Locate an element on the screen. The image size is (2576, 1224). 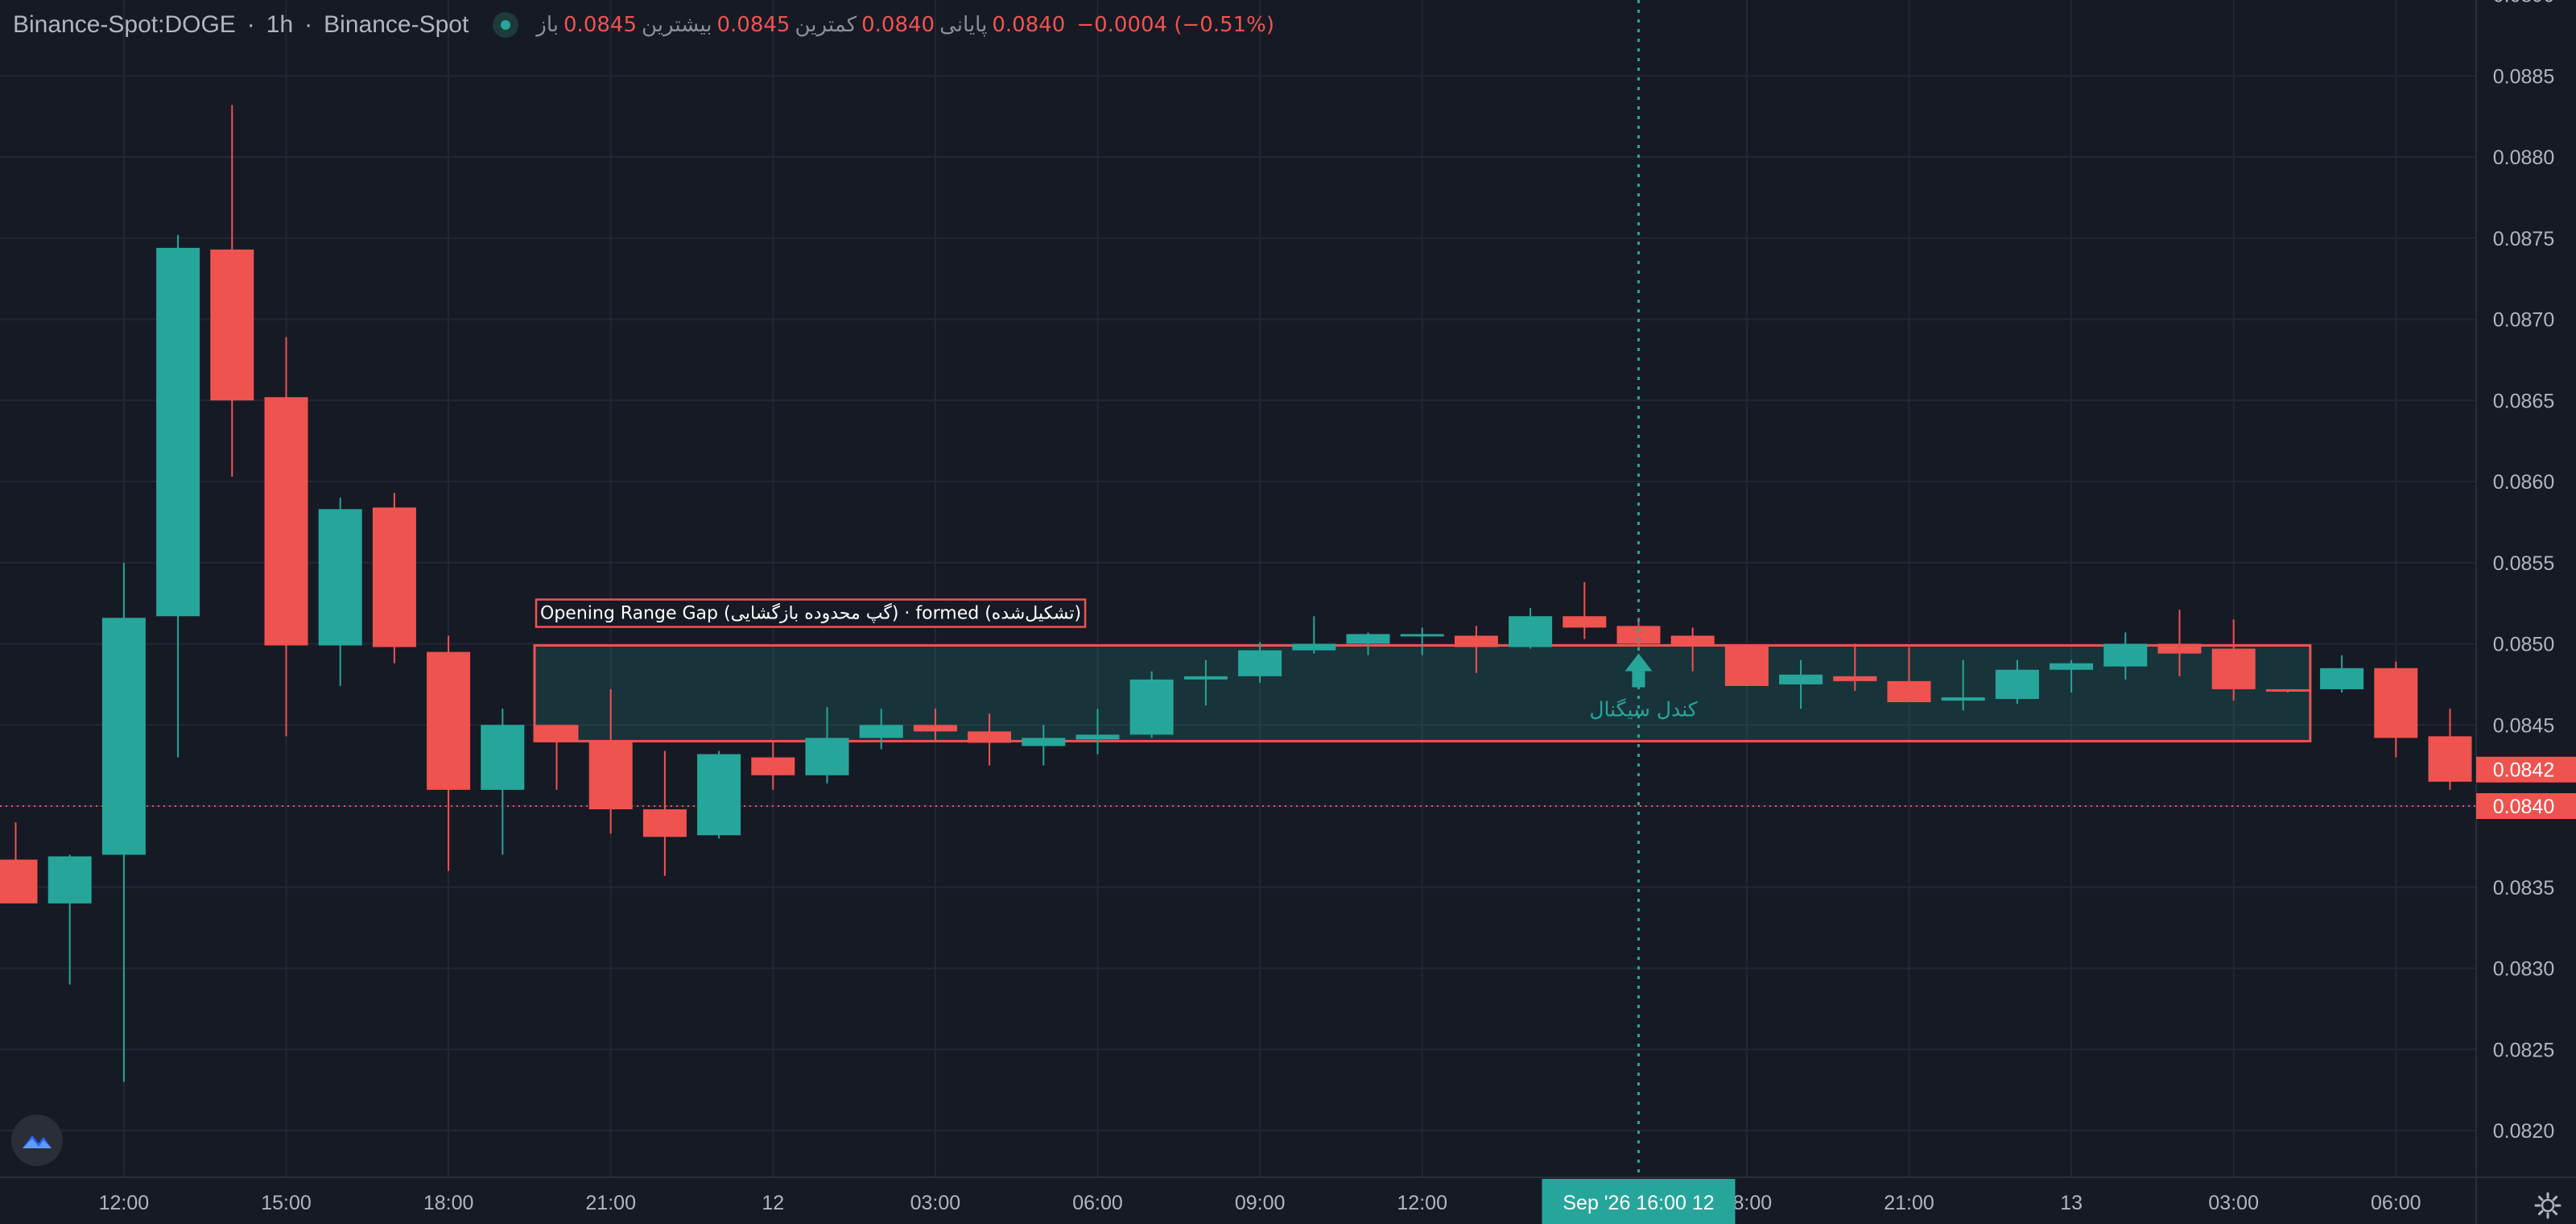
x-axis-tick-label: 18:00 is located at coordinates (448, 1203).